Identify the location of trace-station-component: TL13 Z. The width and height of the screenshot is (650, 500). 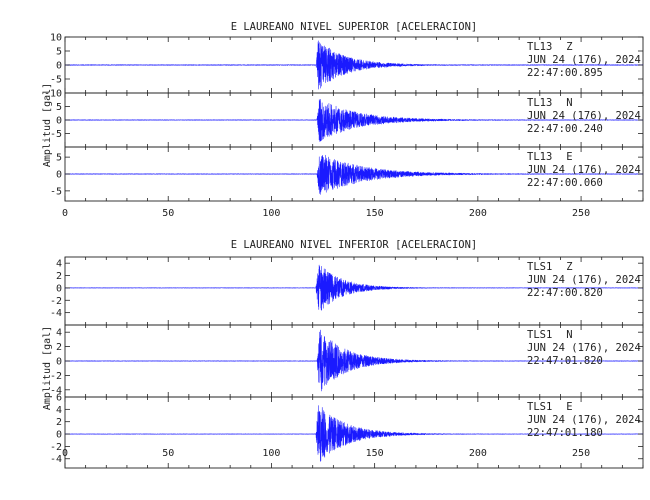
(550, 47).